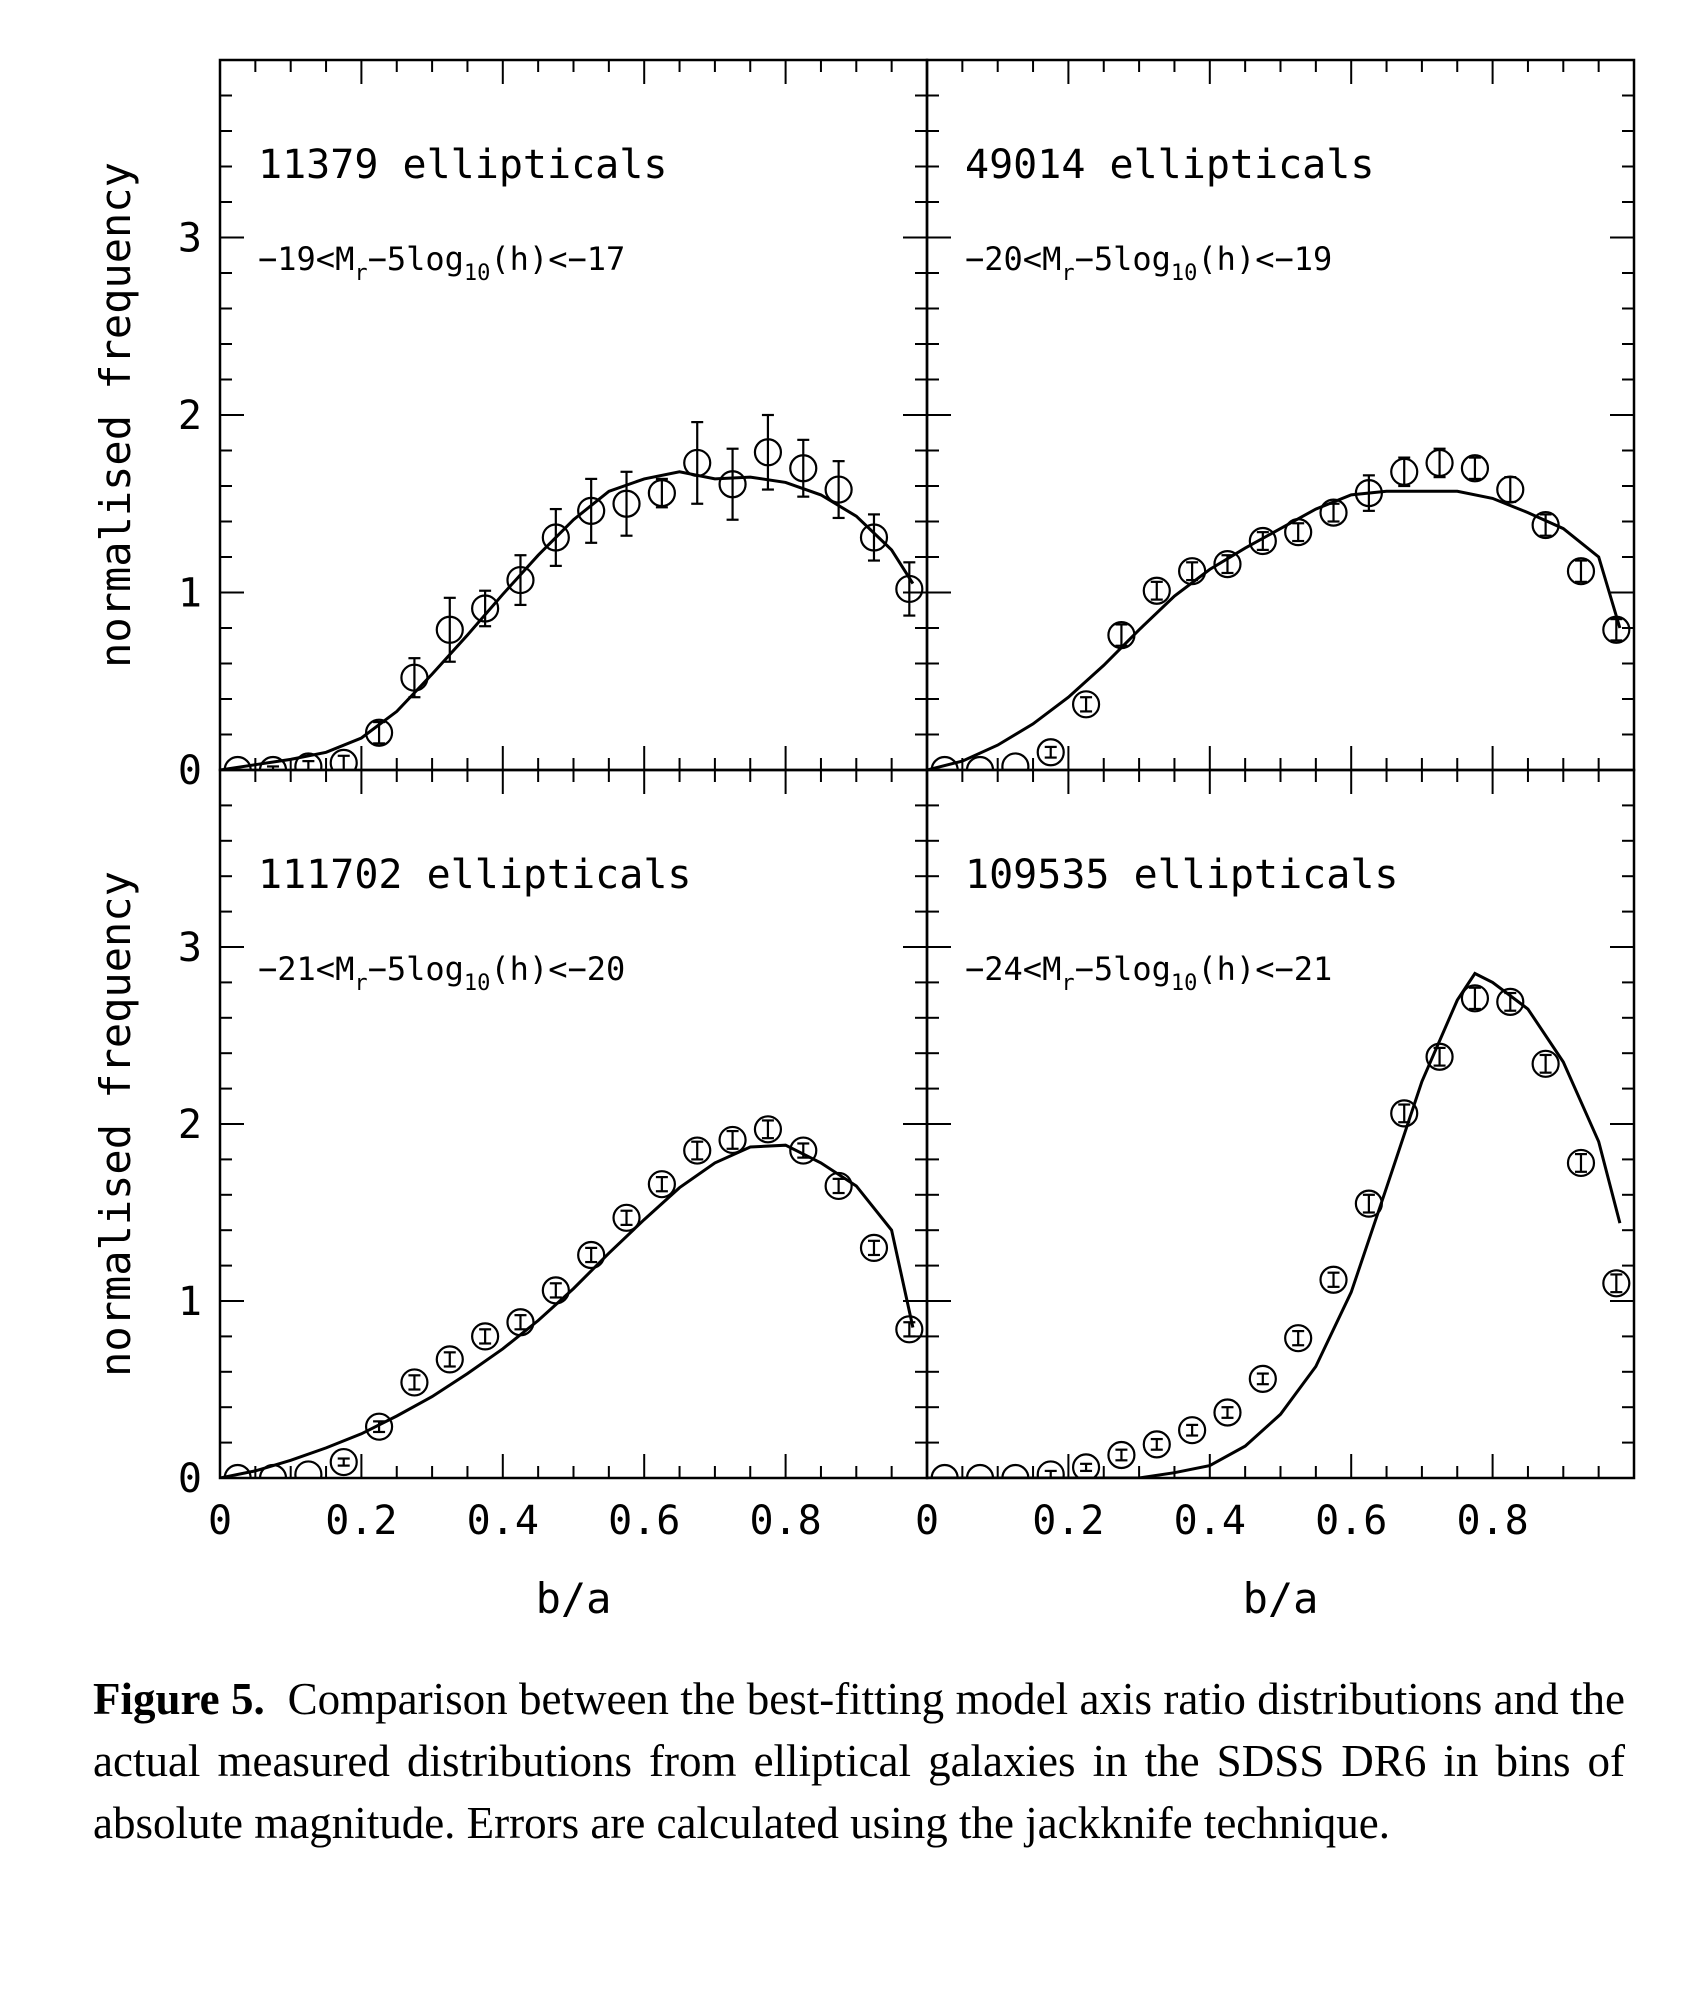 The image size is (1698, 1998). What do you see at coordinates (1351, 1521) in the screenshot?
I see `x-tick-label: 0.6` at bounding box center [1351, 1521].